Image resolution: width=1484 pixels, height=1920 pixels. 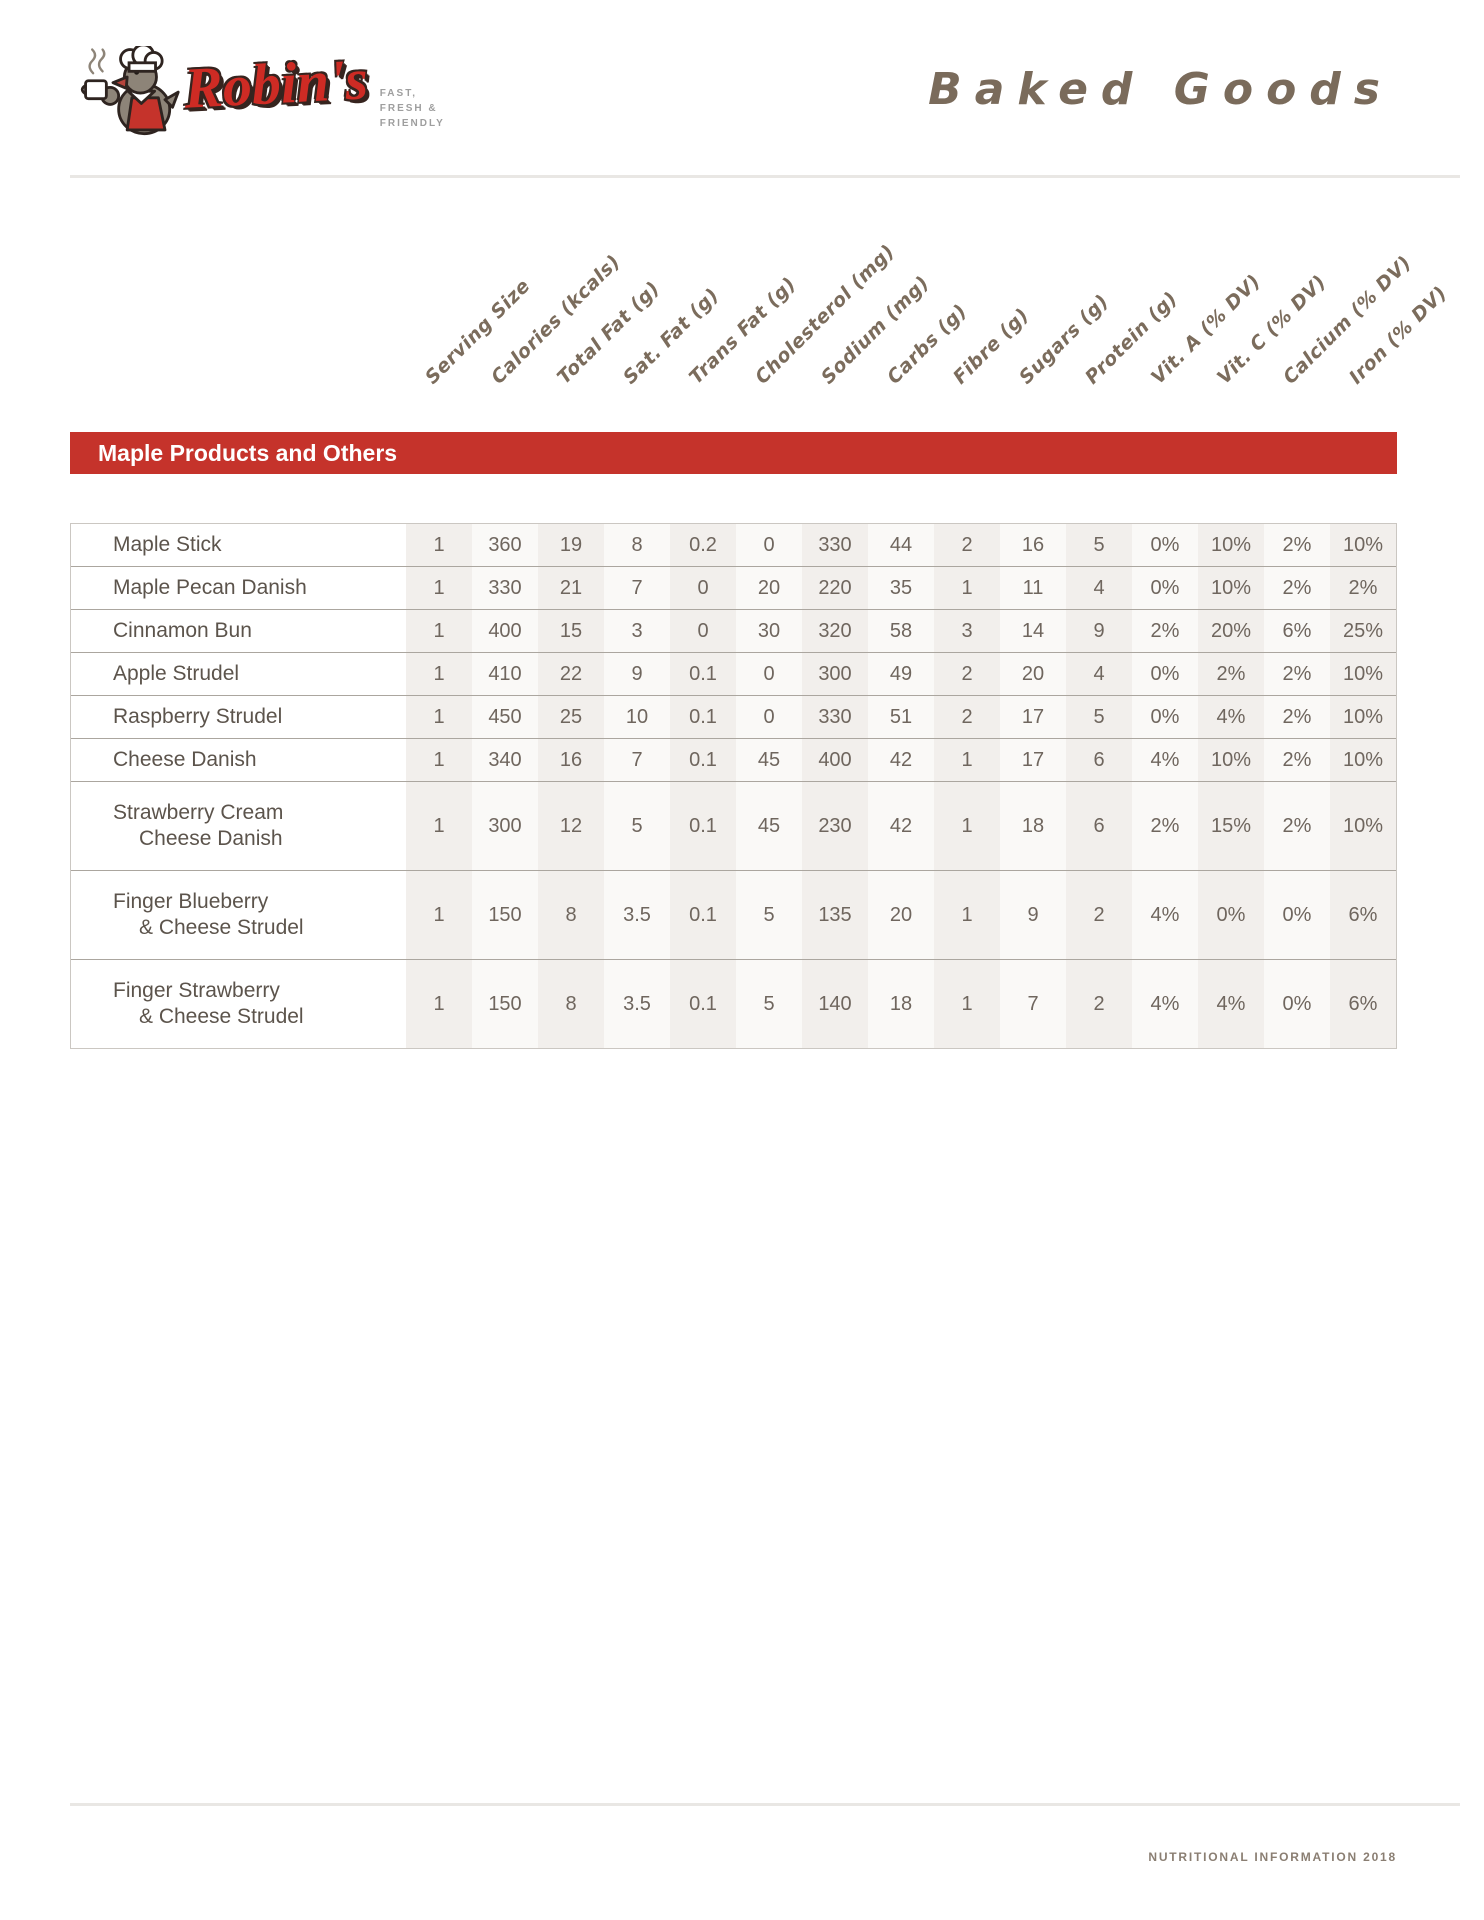 I want to click on value-cell: 135, so click(x=835, y=914).